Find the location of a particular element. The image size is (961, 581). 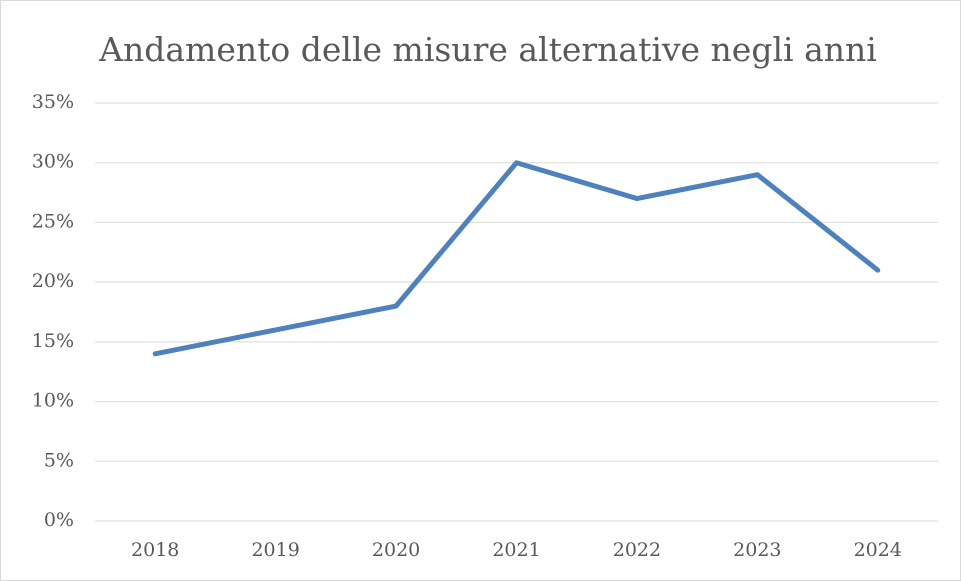

x-tick-label: 2022 is located at coordinates (637, 550).